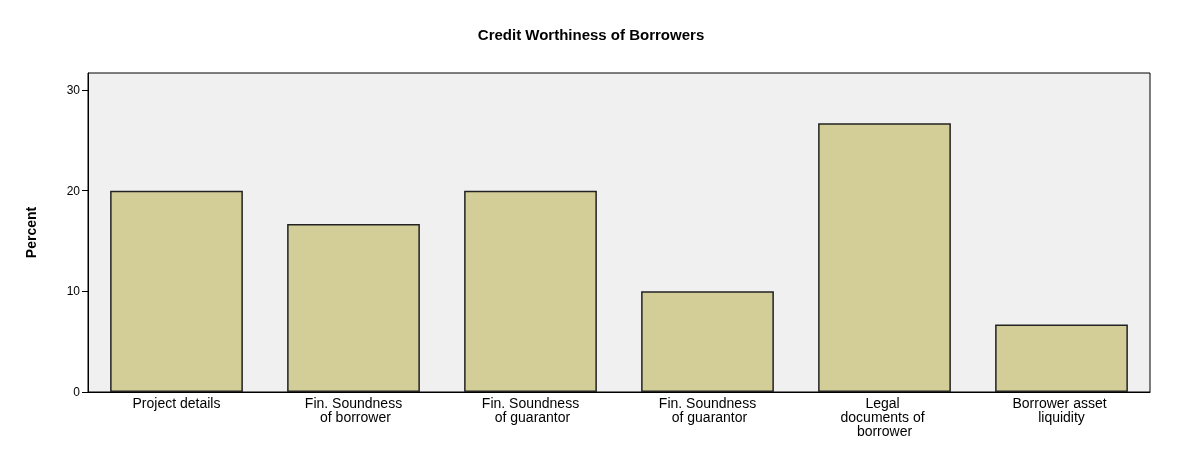  Describe the element at coordinates (73, 291) in the screenshot. I see `y-tick-label: 10` at that location.